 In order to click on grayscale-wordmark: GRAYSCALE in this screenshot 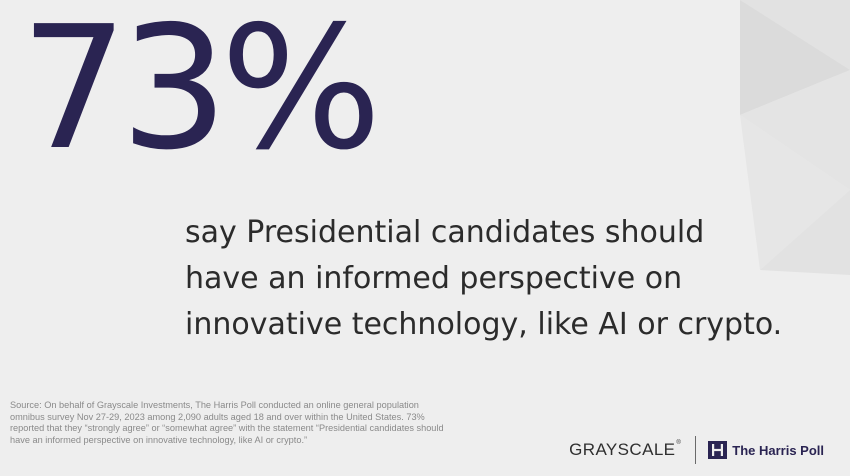, I will do `click(622, 449)`.